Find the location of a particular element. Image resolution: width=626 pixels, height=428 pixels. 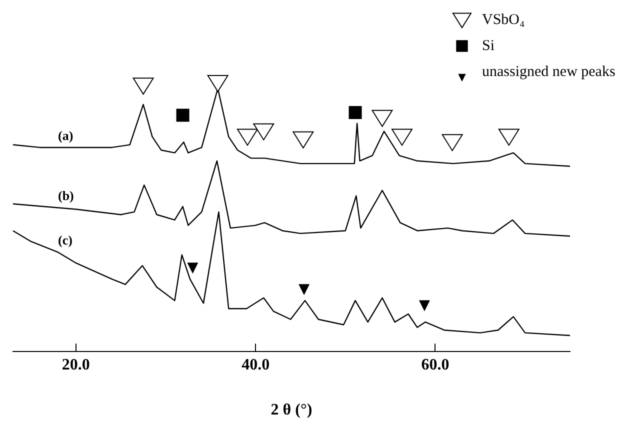

x-tick-label: 60.0 is located at coordinates (435, 365).